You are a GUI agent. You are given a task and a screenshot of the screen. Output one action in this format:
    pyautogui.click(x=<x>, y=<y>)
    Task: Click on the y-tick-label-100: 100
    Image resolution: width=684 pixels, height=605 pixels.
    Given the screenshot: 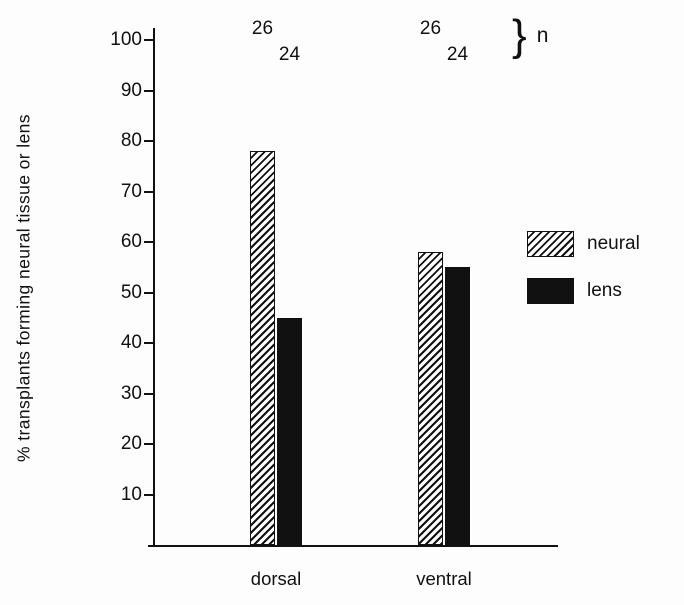 What is the action you would take?
    pyautogui.click(x=126, y=39)
    